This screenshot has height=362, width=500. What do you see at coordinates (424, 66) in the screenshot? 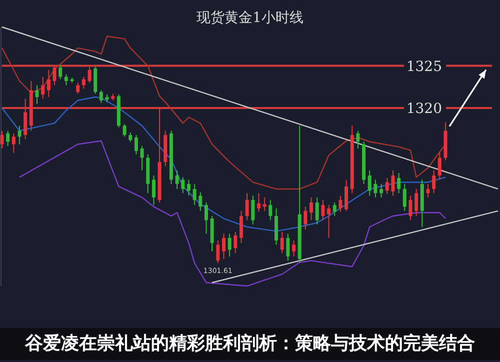
I see `y-tick-label: 1325` at bounding box center [424, 66].